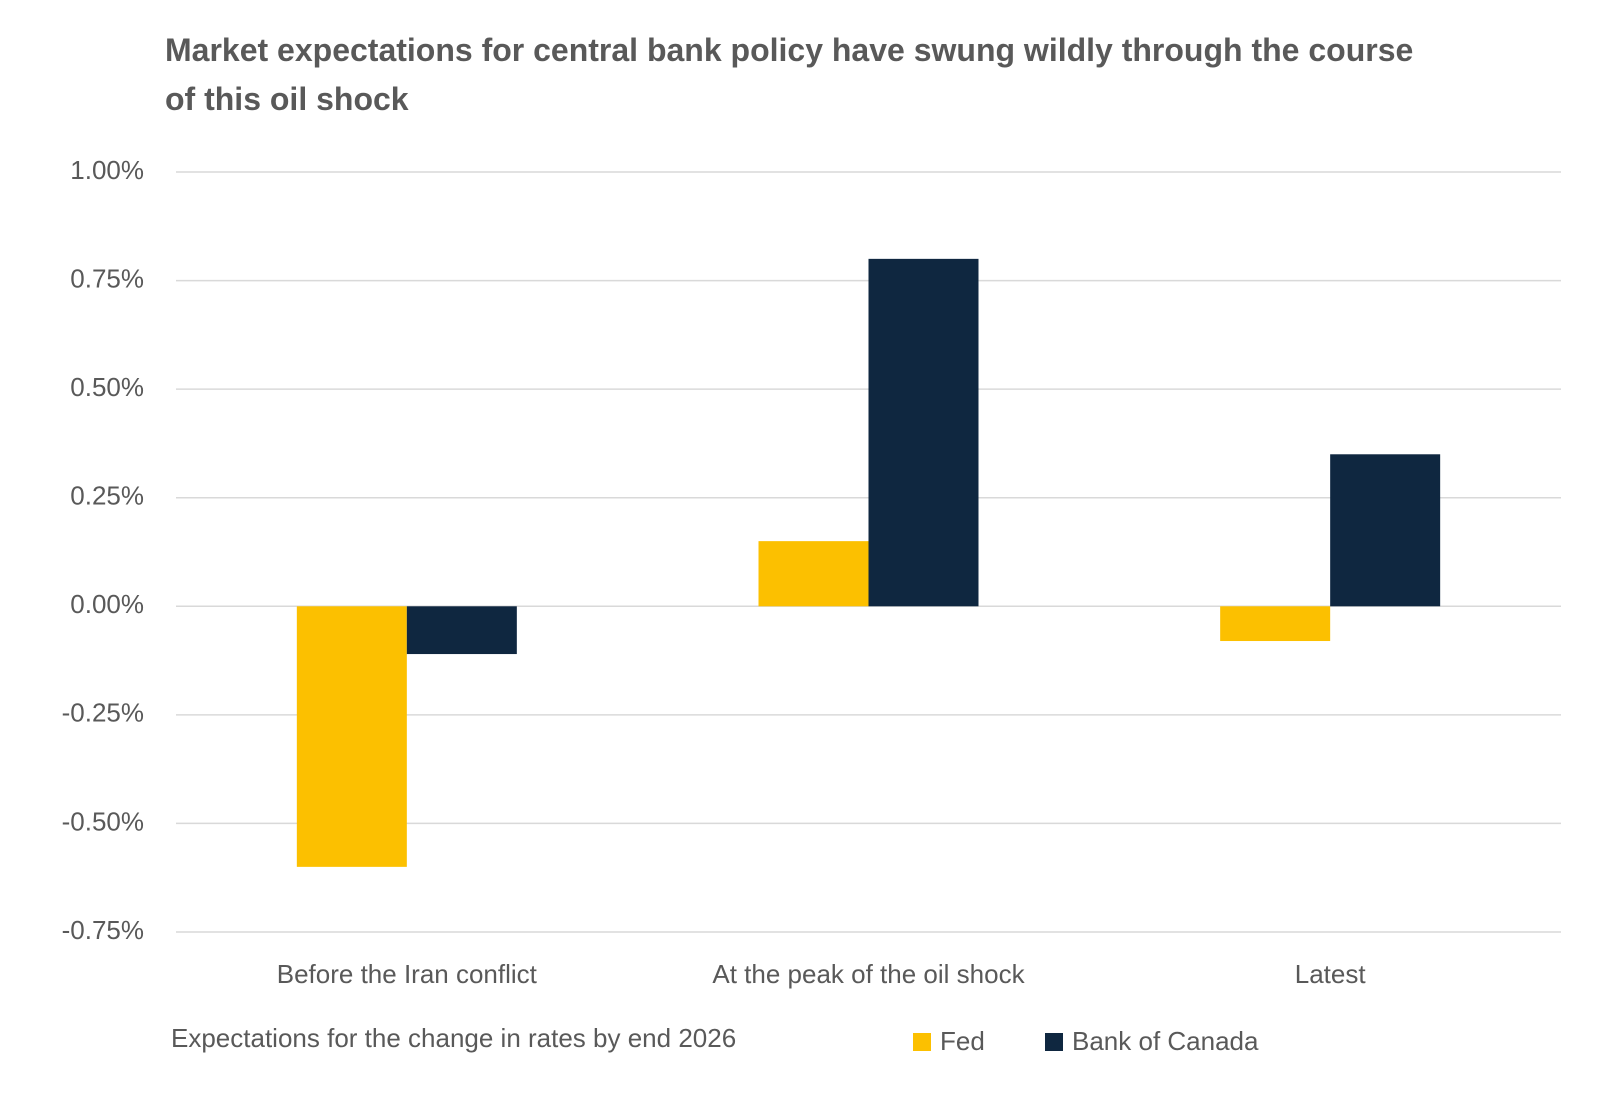 The width and height of the screenshot is (1600, 1100). What do you see at coordinates (1165, 1041) in the screenshot?
I see `legend-label: Bank of Canada` at bounding box center [1165, 1041].